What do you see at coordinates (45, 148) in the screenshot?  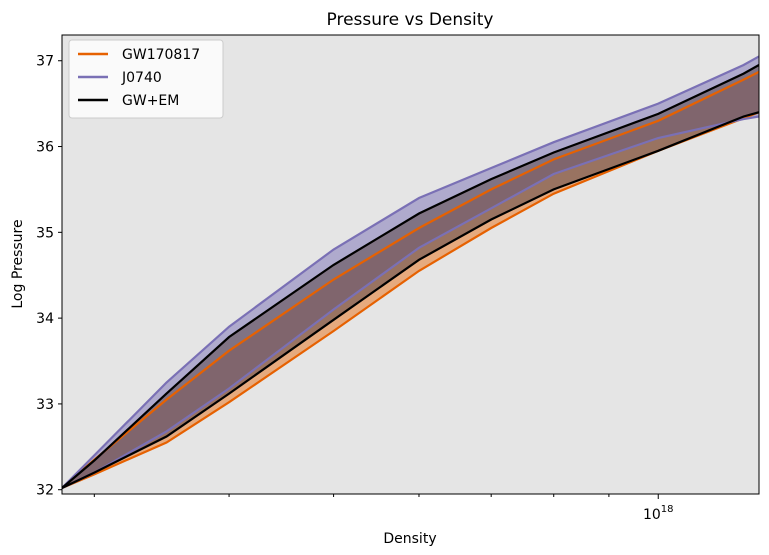 I see `y-tick-label: 36` at bounding box center [45, 148].